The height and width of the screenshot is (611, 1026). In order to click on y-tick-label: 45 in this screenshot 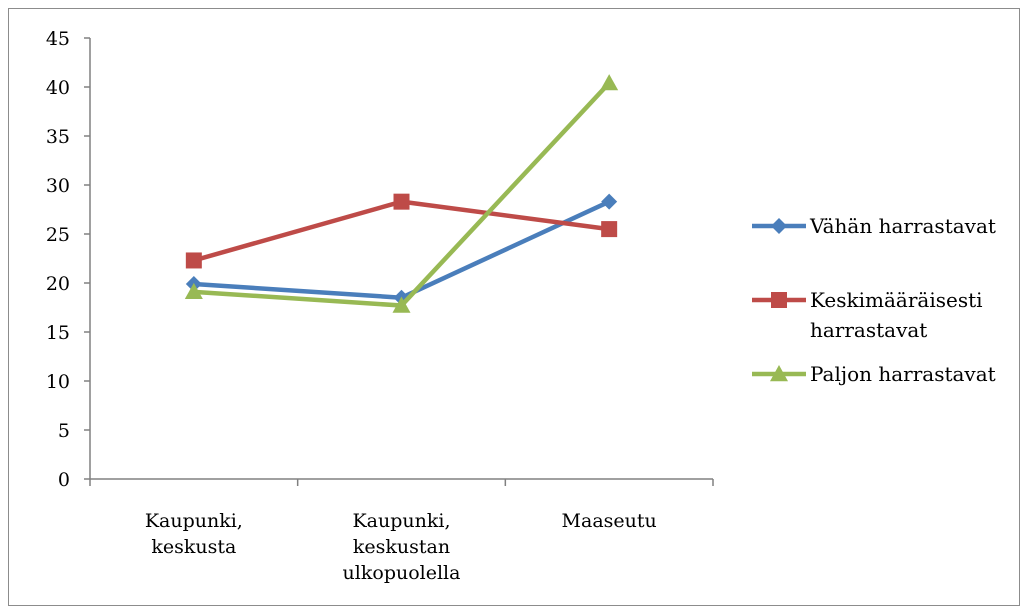, I will do `click(58, 39)`.